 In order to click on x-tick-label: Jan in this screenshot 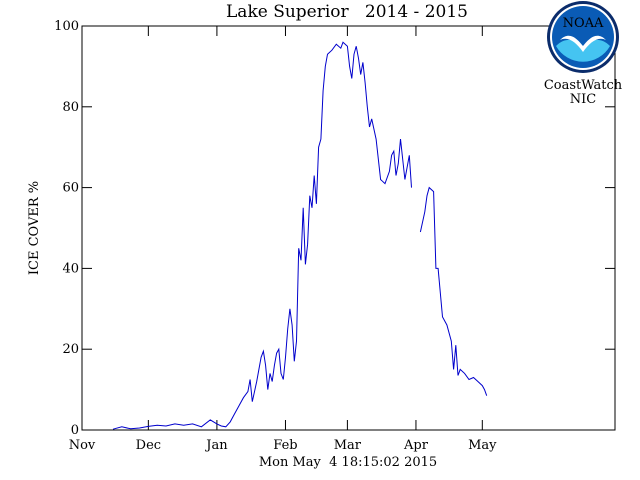, I will do `click(216, 445)`.